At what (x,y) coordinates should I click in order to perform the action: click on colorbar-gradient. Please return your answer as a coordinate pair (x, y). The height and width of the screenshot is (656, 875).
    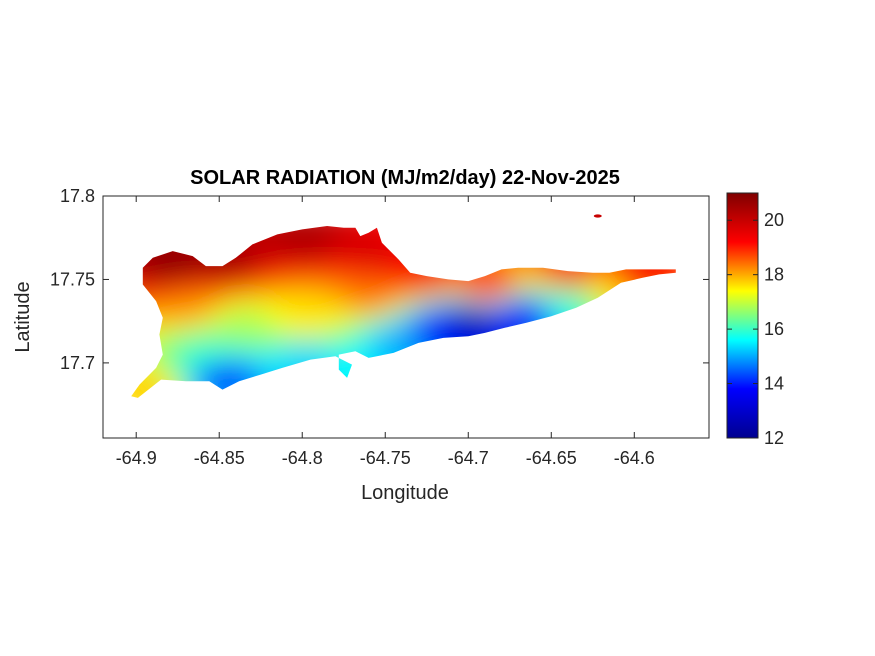
    Looking at the image, I should click on (742, 315).